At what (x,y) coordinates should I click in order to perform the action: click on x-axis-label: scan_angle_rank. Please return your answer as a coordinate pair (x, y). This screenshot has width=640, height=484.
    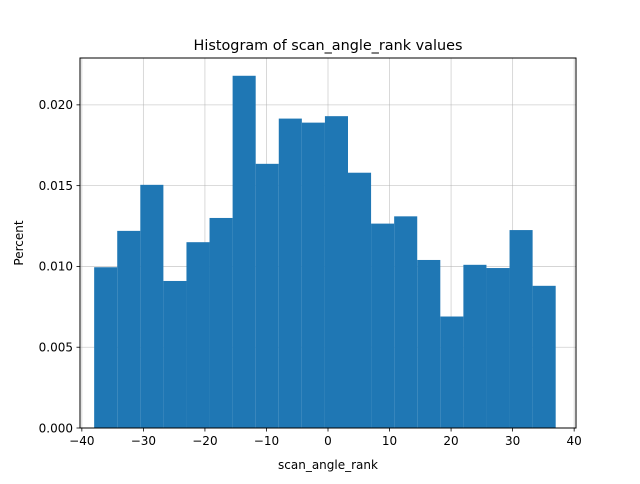
    Looking at the image, I should click on (328, 465).